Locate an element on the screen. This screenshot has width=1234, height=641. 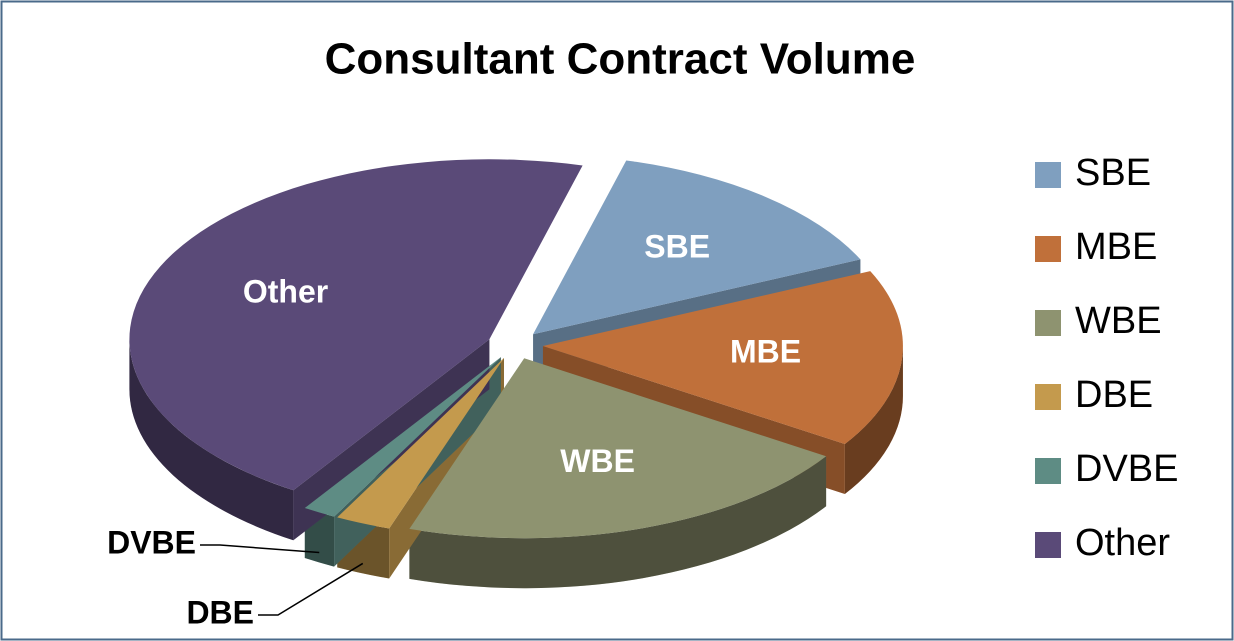
data-label: DBE is located at coordinates (220, 612).